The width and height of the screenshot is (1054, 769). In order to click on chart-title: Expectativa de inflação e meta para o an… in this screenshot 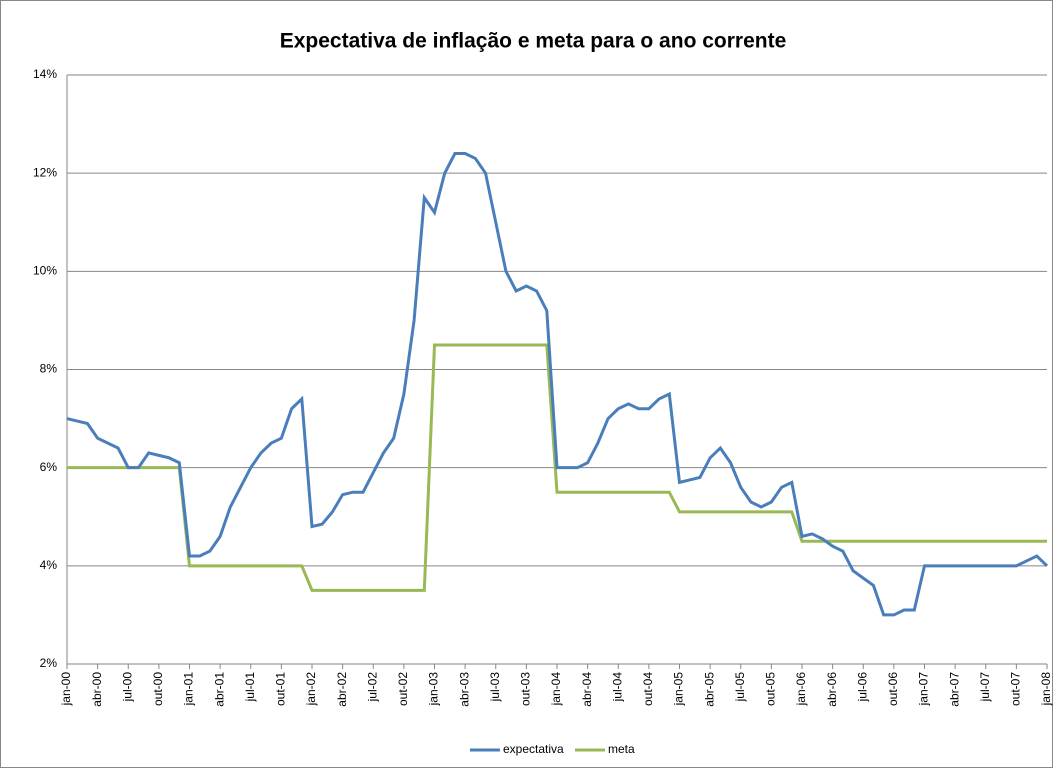, I will do `click(533, 41)`.